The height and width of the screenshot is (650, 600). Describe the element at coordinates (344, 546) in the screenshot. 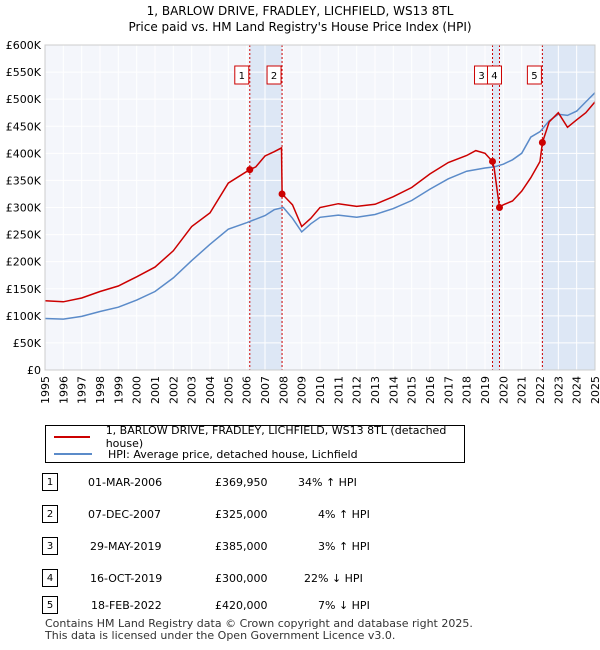

I see `transaction-hpi: 3% ↑ HPI` at that location.